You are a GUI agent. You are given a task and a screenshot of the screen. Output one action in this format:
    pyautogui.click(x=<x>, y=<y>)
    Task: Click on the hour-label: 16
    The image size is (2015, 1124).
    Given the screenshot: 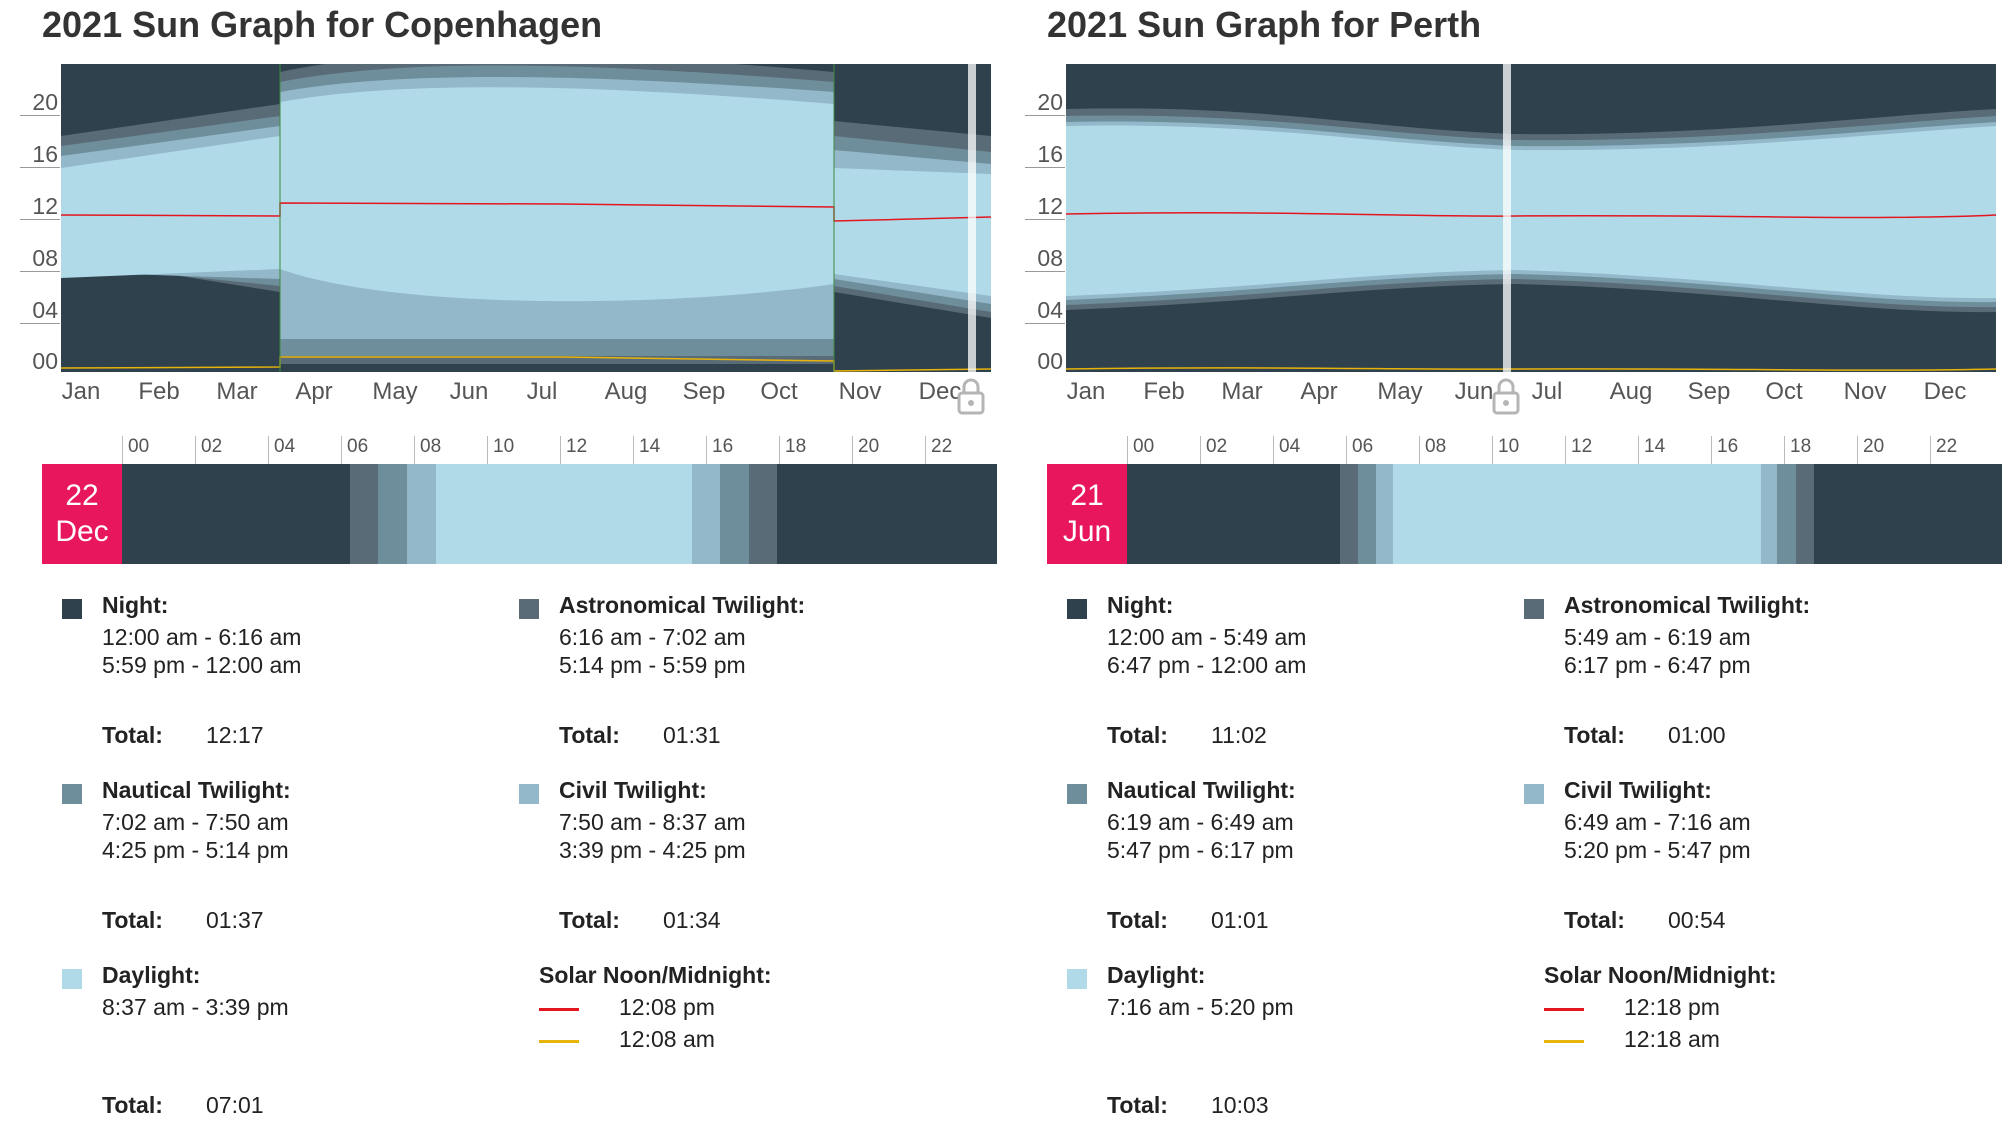 What is the action you would take?
    pyautogui.click(x=742, y=450)
    